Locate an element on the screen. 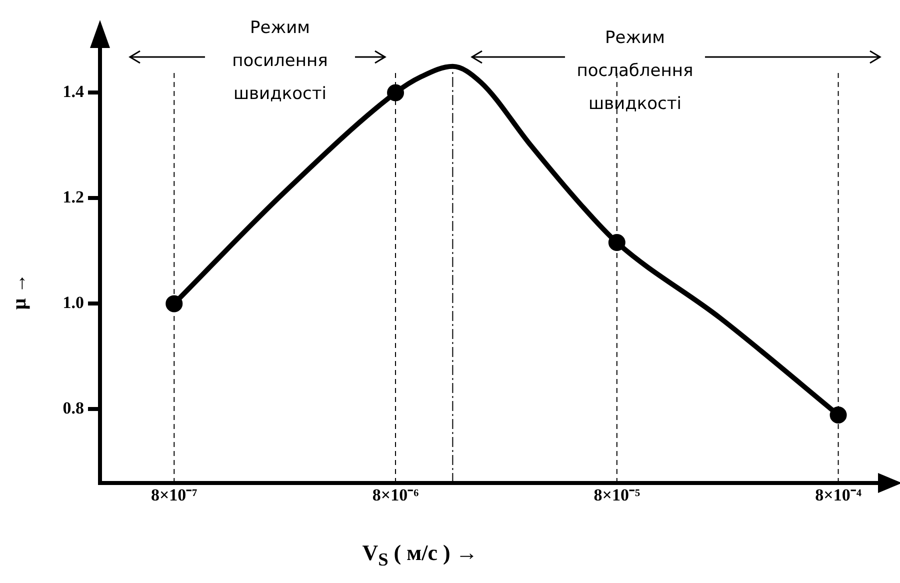 This screenshot has width=900, height=583. x-axis-title: V$_{S}$ ( м/с ) → is located at coordinates (420, 555).